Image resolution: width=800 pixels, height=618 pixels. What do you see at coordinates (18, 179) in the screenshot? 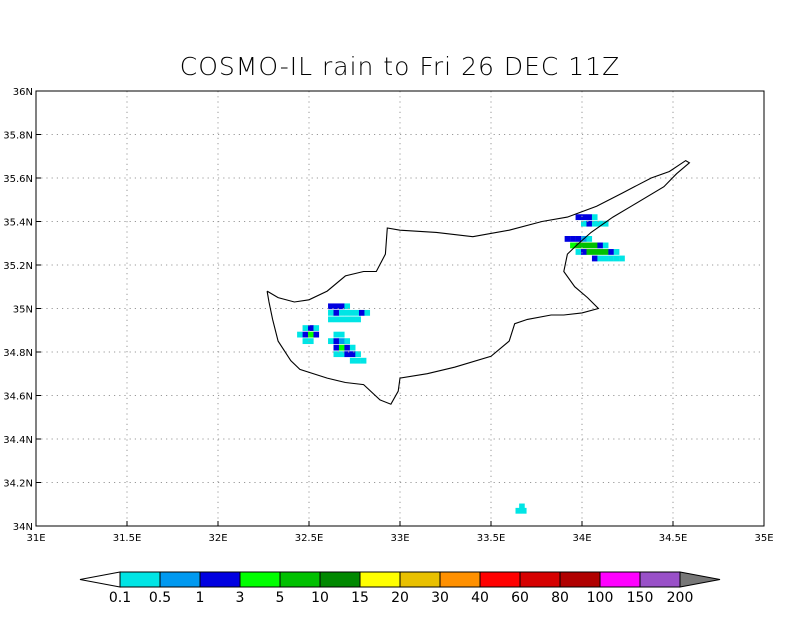
I see `lat-tick-label: 35.6N` at bounding box center [18, 179].